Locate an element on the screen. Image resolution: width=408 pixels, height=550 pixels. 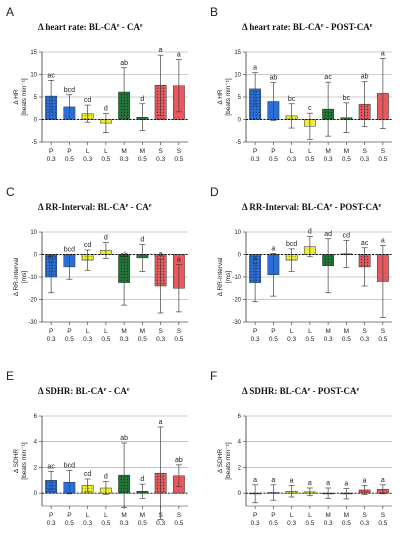
y-tick-label: -30 is located at coordinates (236, 323).